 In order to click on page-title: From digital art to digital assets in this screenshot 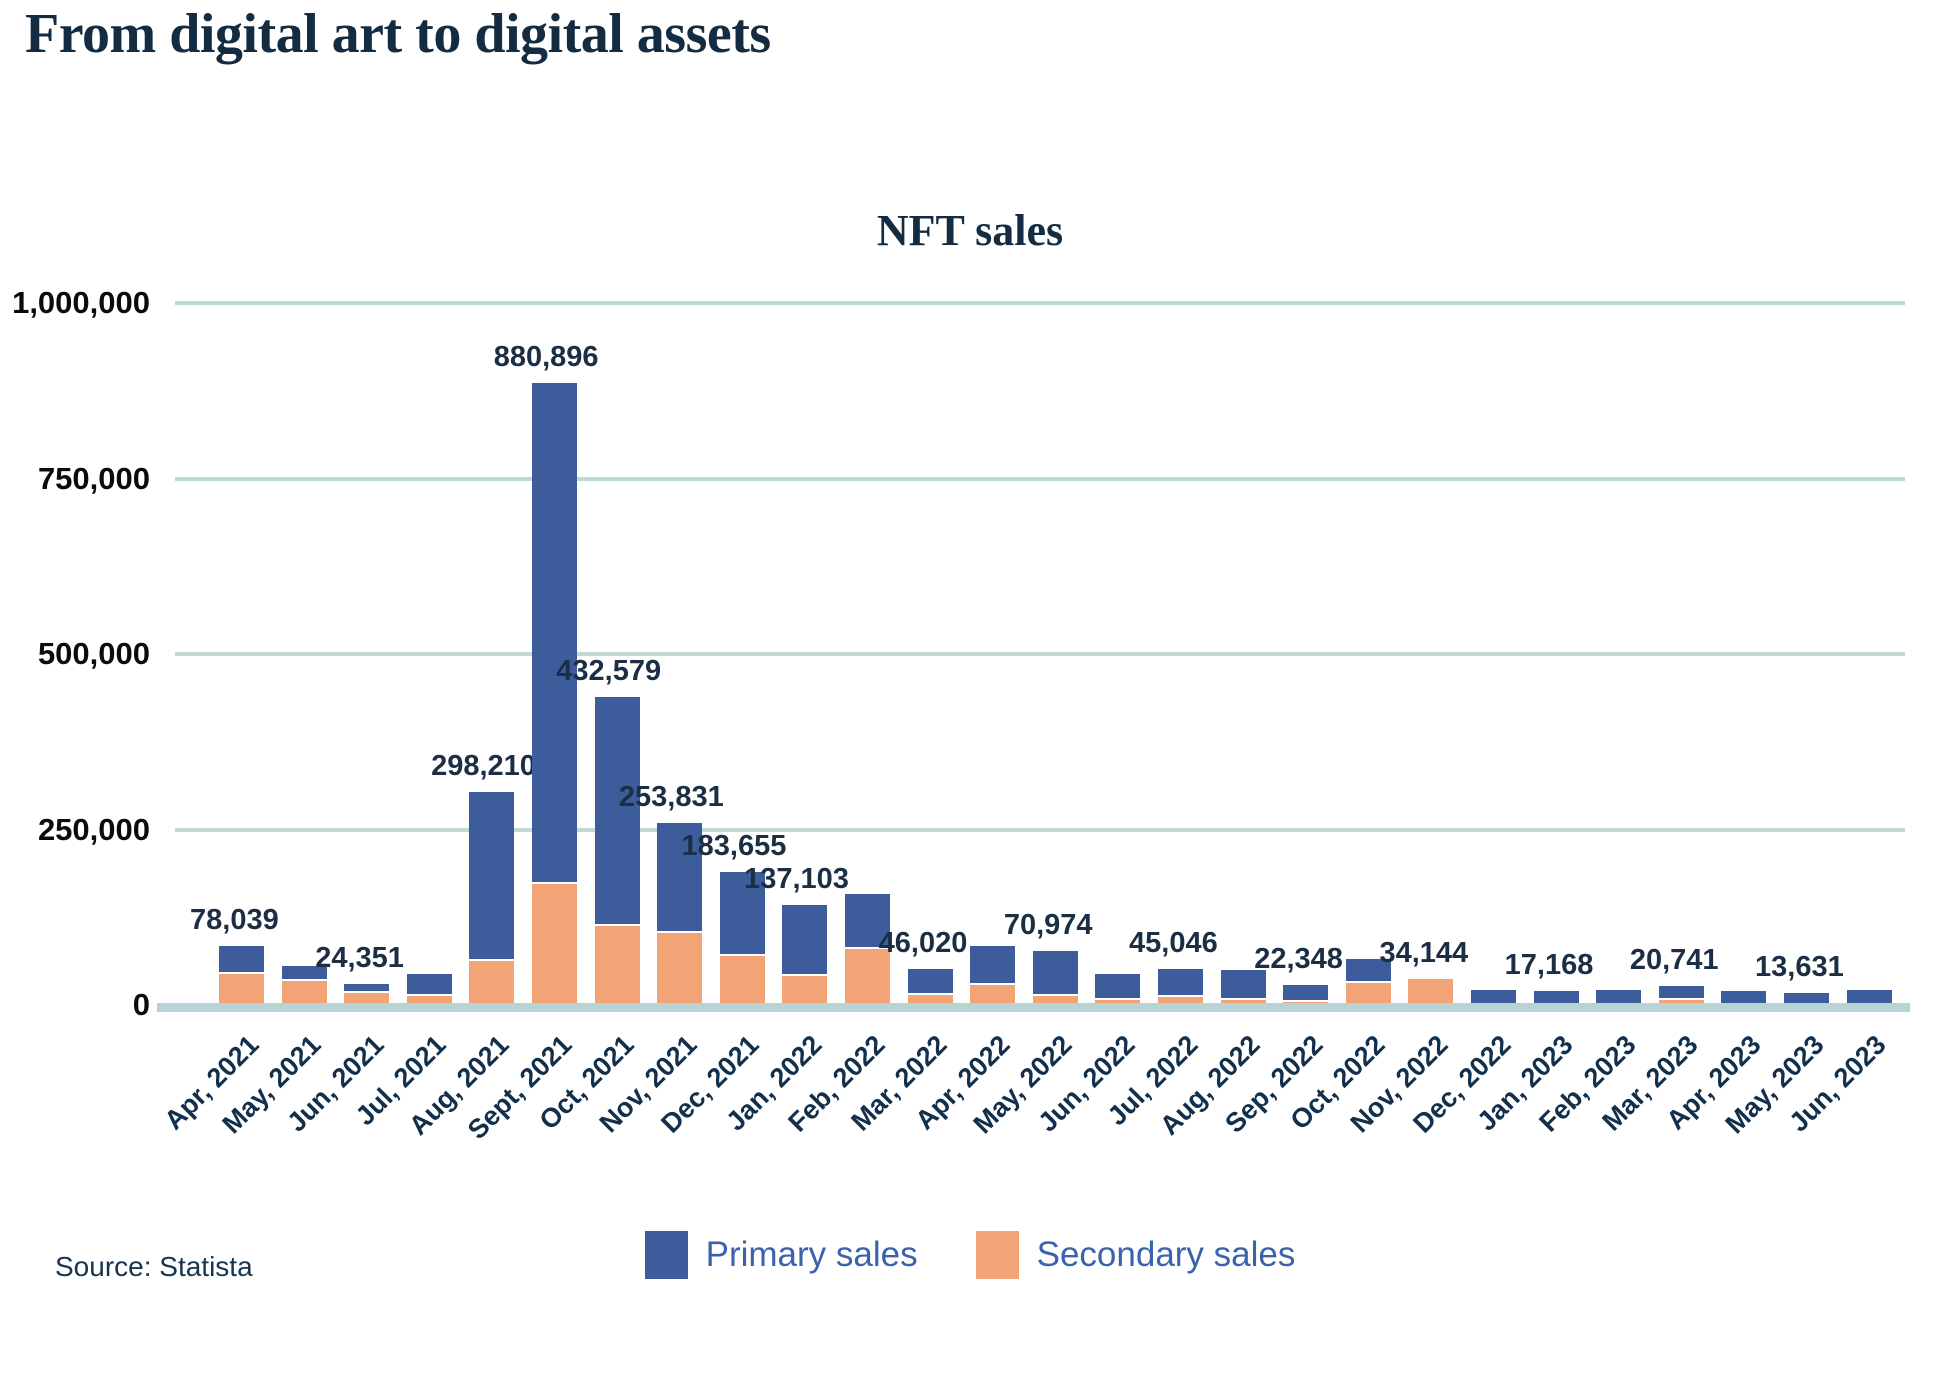, I will do `click(398, 34)`.